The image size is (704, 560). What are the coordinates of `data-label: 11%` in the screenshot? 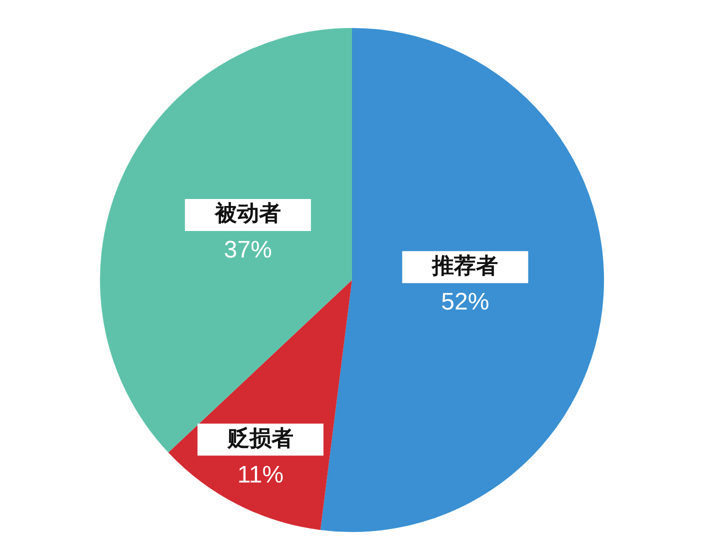 It's located at (260, 474).